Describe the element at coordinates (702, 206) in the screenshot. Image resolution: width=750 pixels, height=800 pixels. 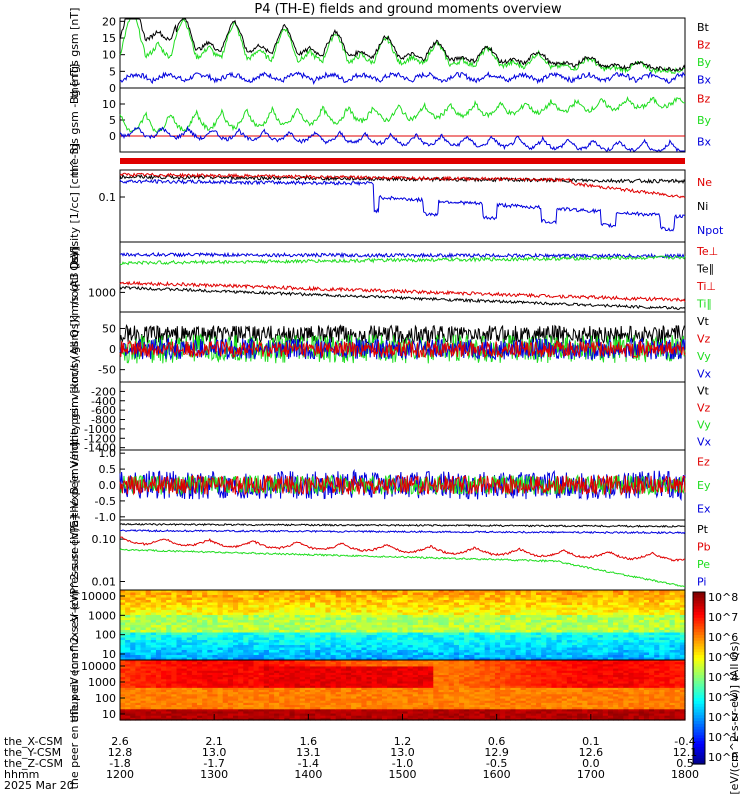
I see `legend-entry: Ni` at that location.